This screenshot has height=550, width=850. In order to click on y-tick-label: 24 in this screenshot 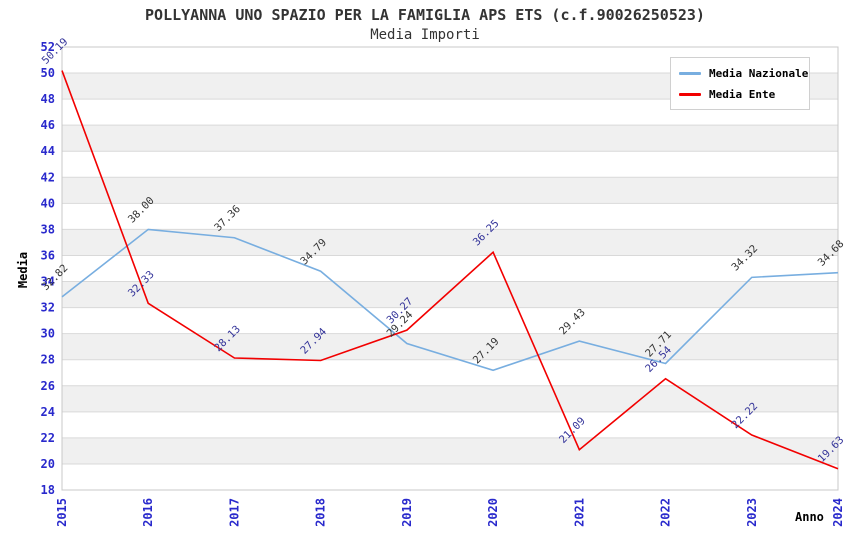, I will do `click(48, 412)`.